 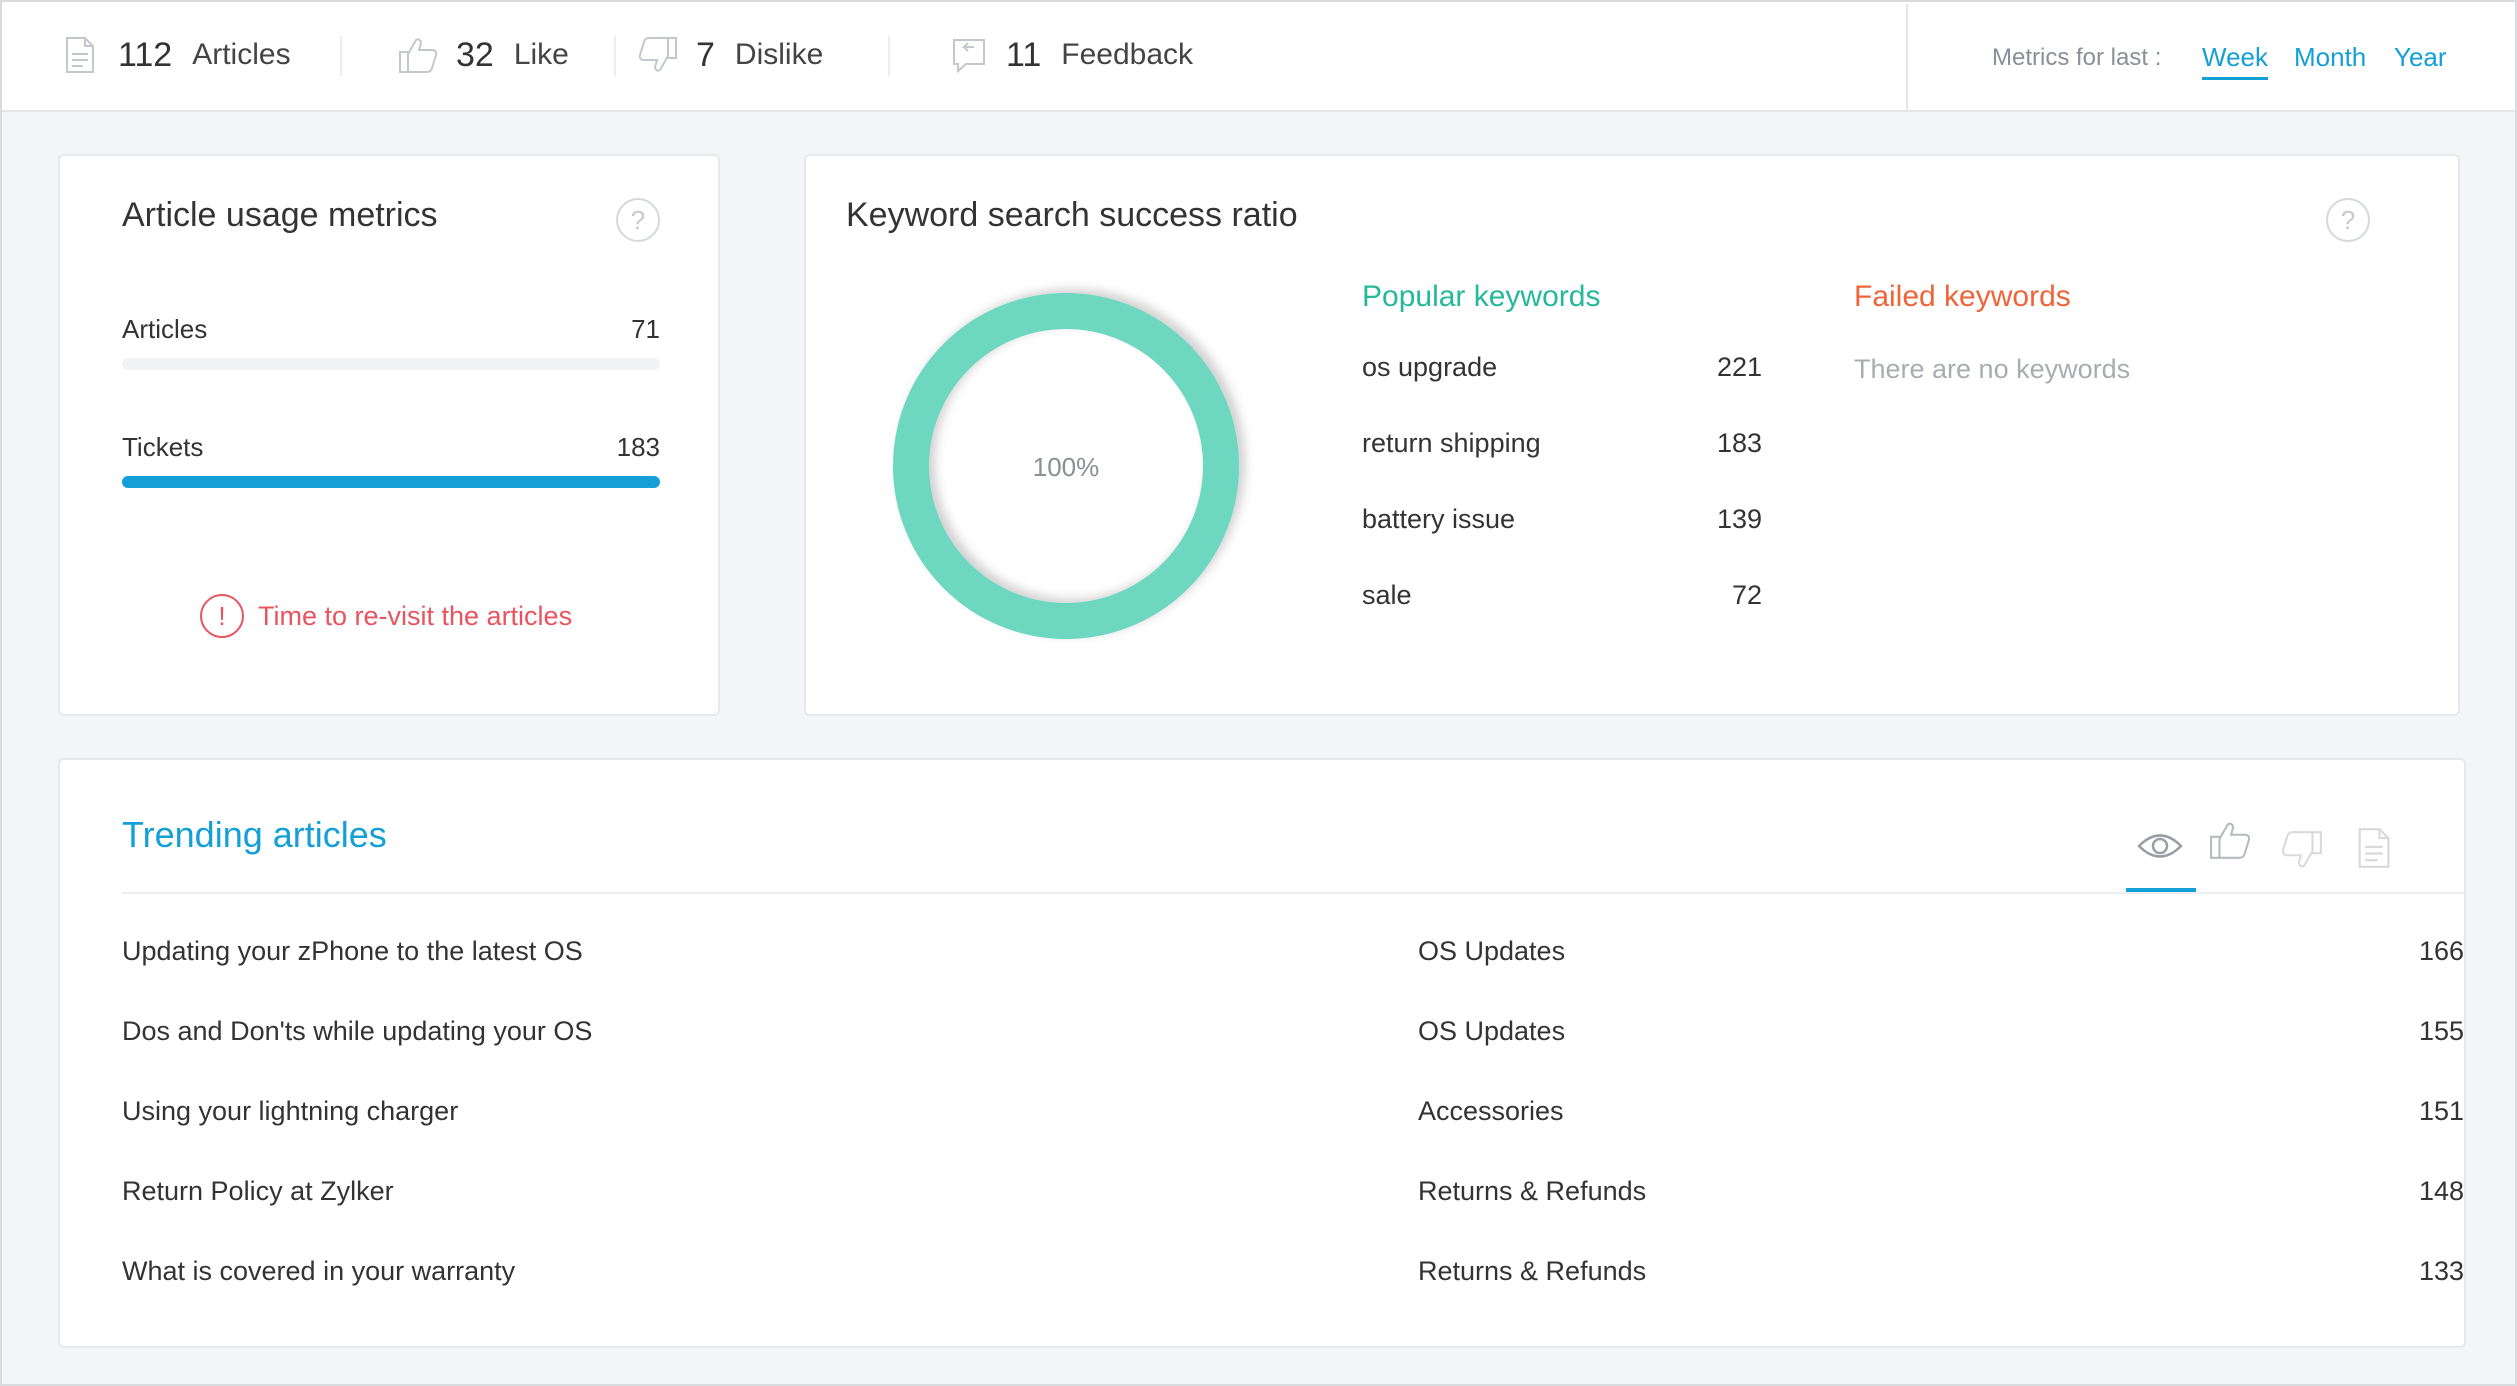 What do you see at coordinates (175, 55) in the screenshot?
I see `stat-articles: 112 Articles` at bounding box center [175, 55].